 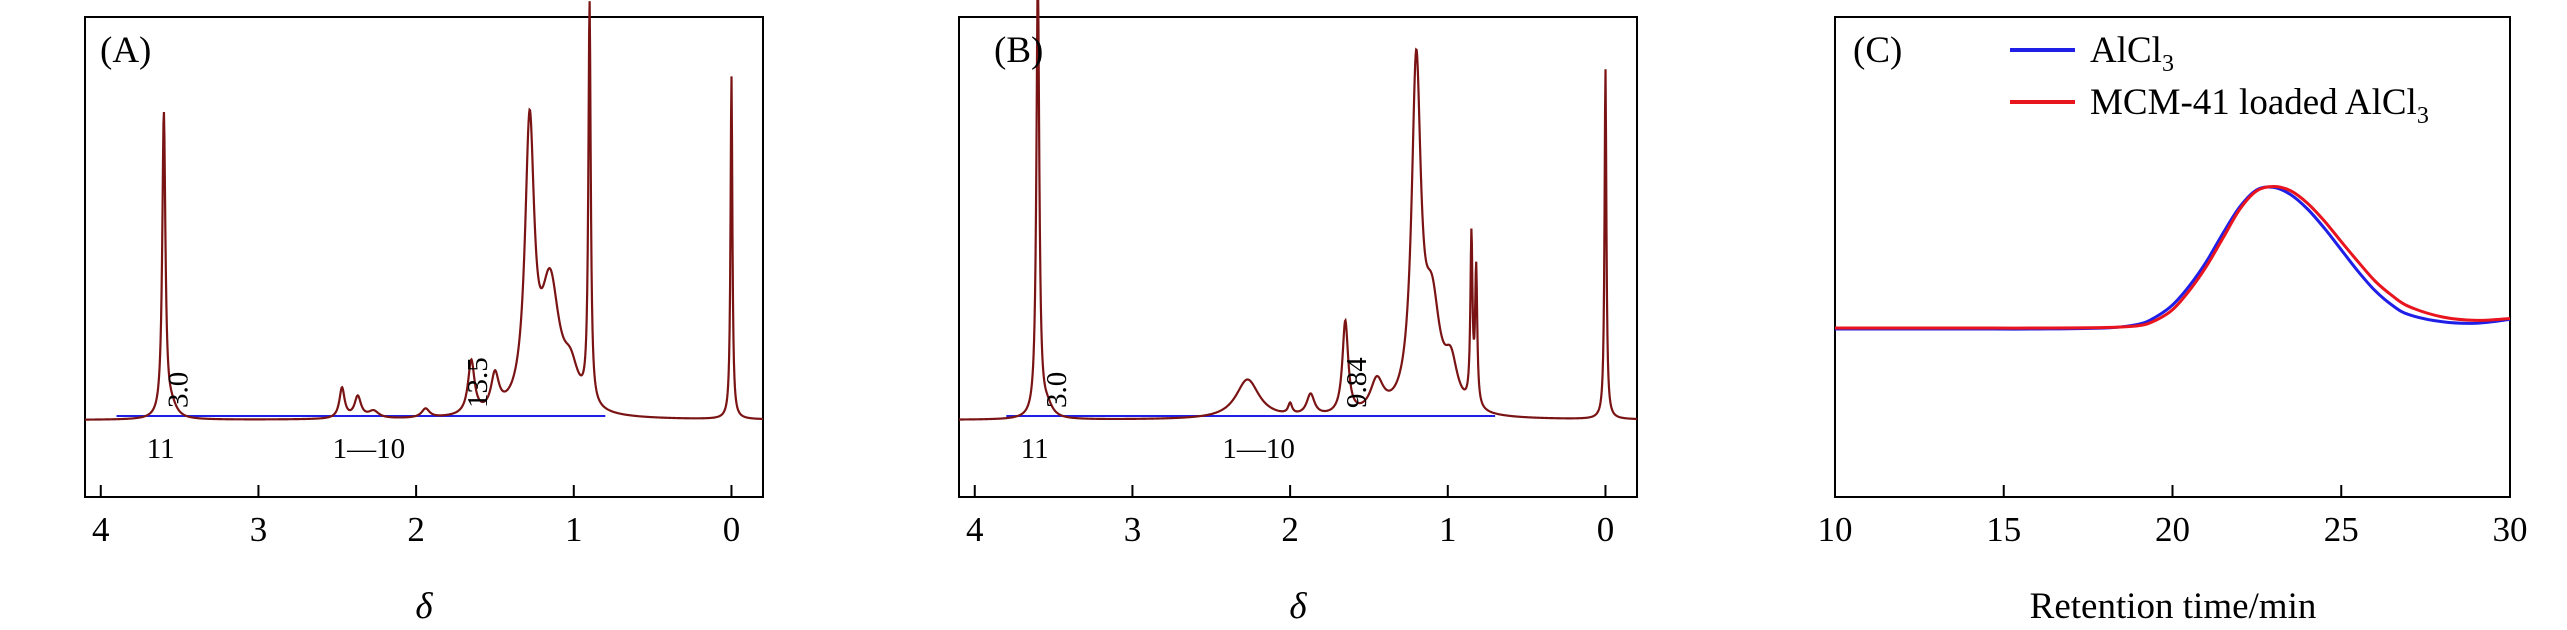 What do you see at coordinates (2172, 529) in the screenshot?
I see `x-tick-label: 20` at bounding box center [2172, 529].